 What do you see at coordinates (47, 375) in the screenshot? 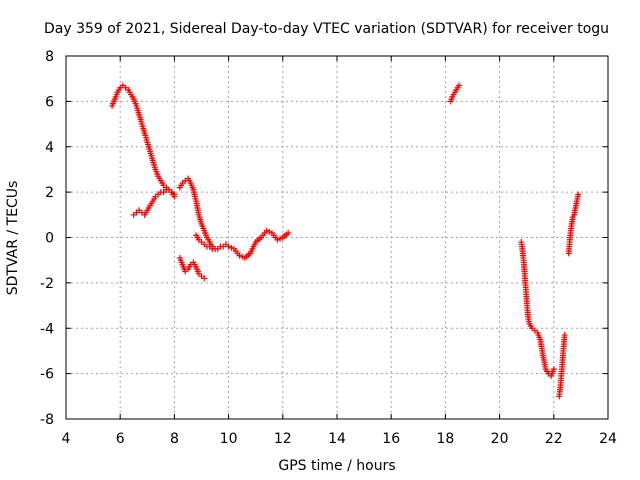
I see `y-tick-label: -6` at bounding box center [47, 375].